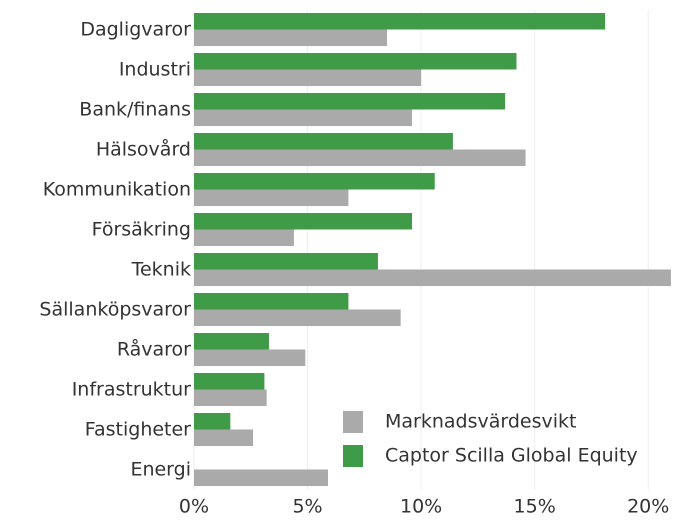 This screenshot has width=687, height=520. I want to click on y-tick-label: Försäkring, so click(141, 230).